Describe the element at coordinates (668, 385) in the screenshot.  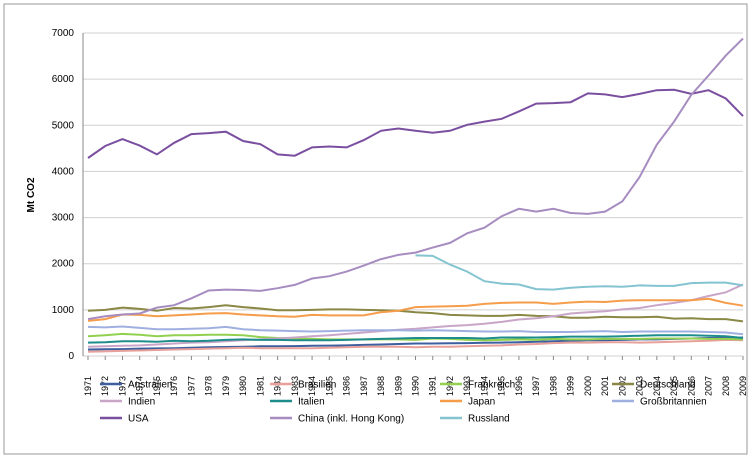
I see `legend-label: Deutschland` at that location.